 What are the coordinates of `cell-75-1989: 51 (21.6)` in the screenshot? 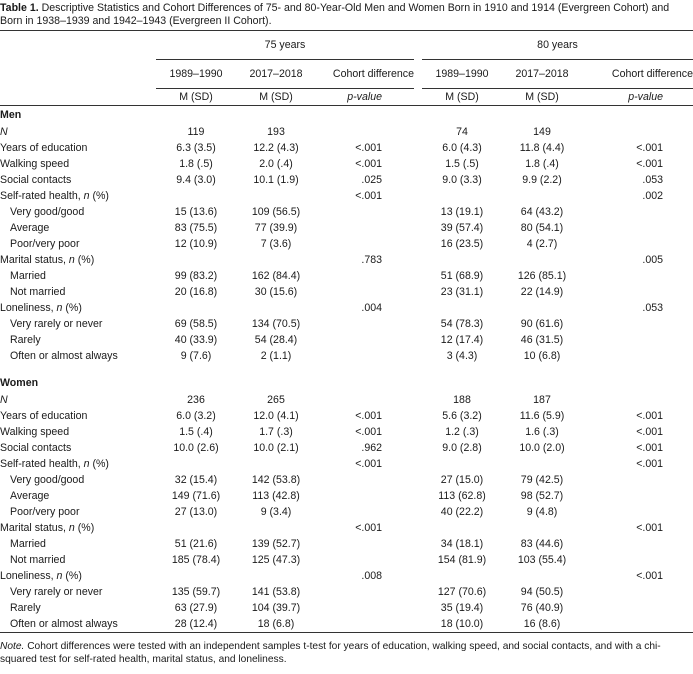 It's located at (196, 544).